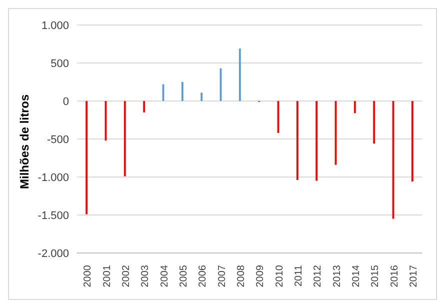 This screenshot has height=306, width=443. Describe the element at coordinates (146, 276) in the screenshot. I see `x-tick-label: 2003` at that location.